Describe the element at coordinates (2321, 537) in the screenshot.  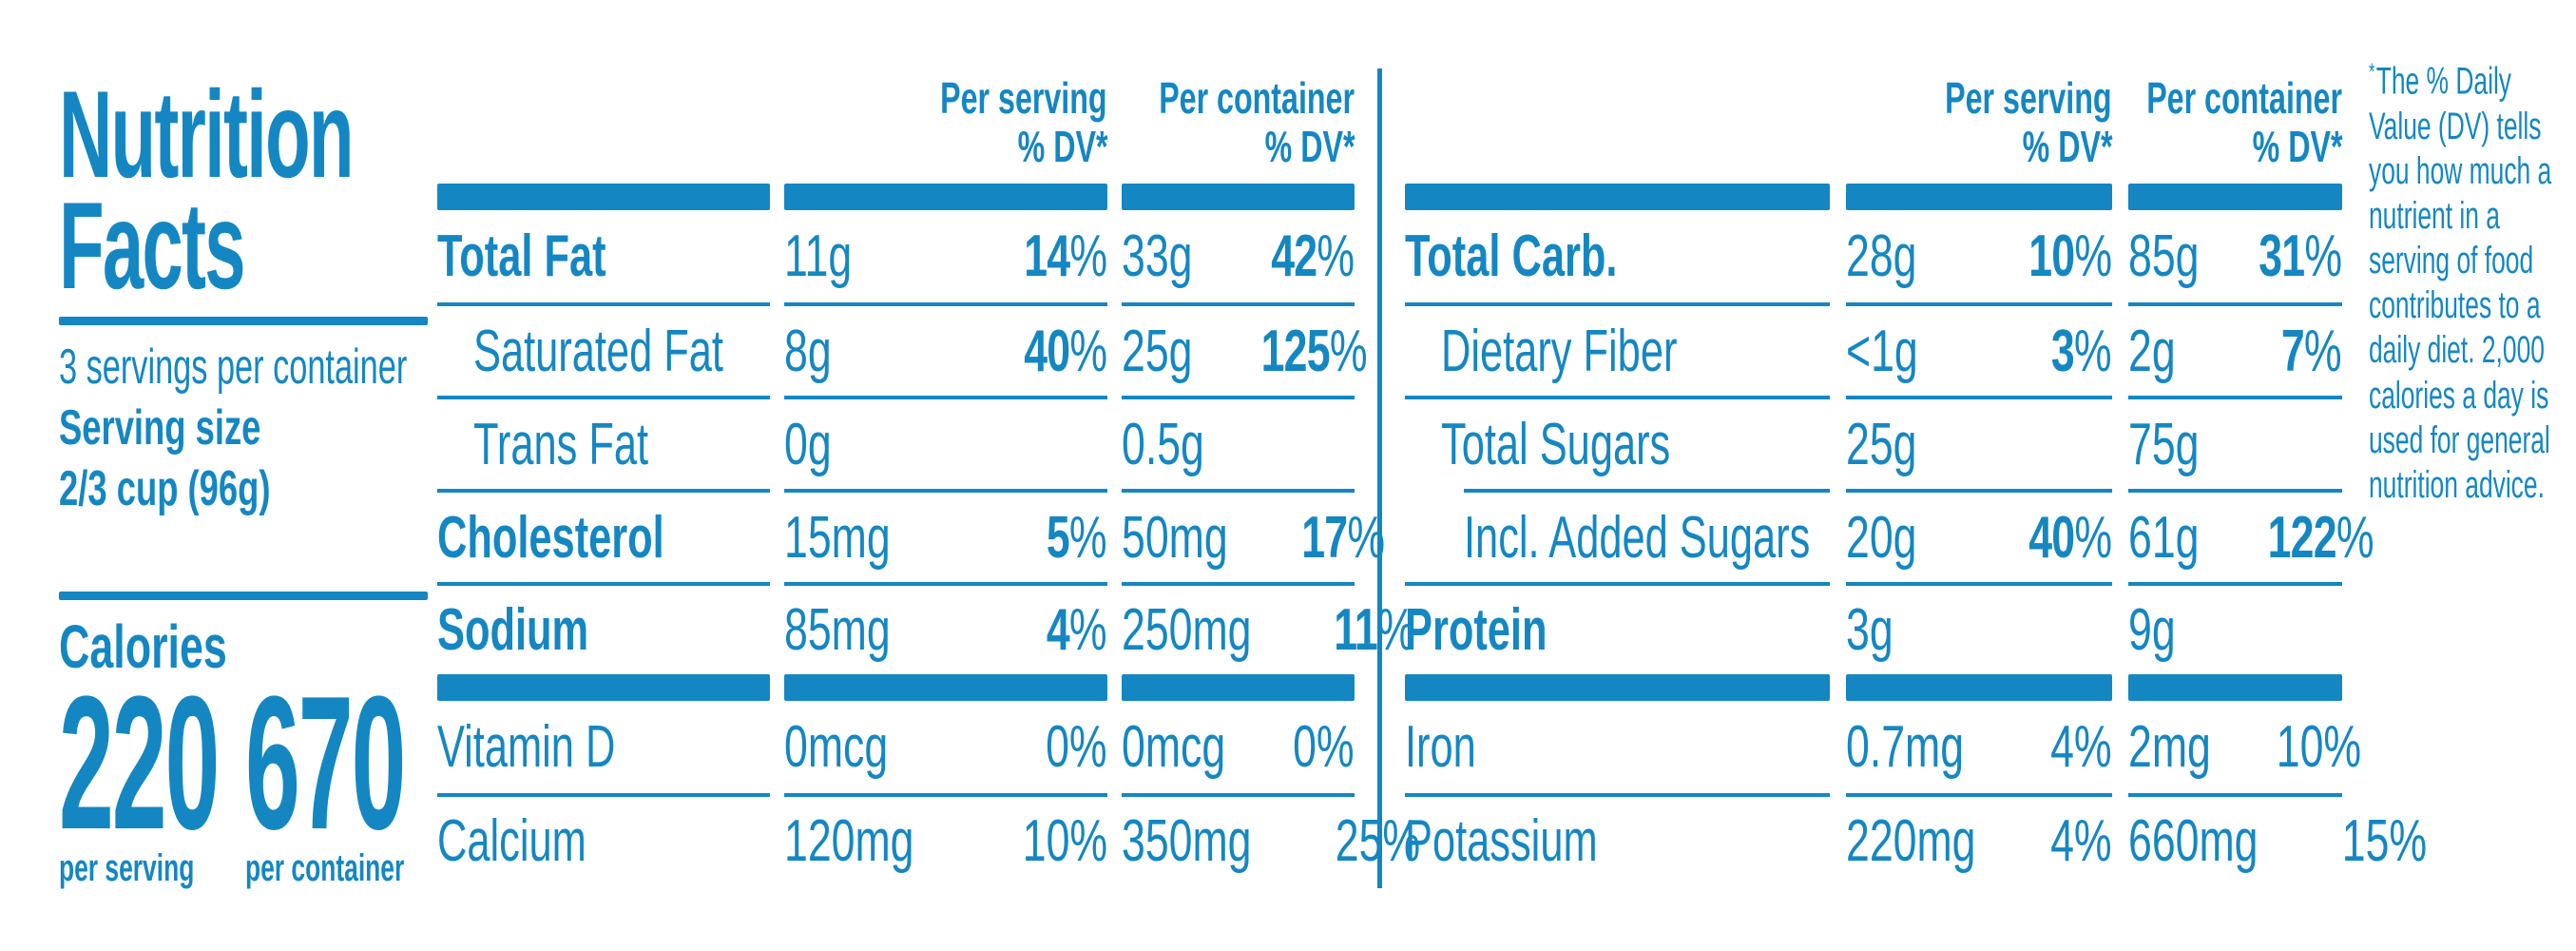
I see `row-incl-added-sugars-container-dv: 122%` at that location.